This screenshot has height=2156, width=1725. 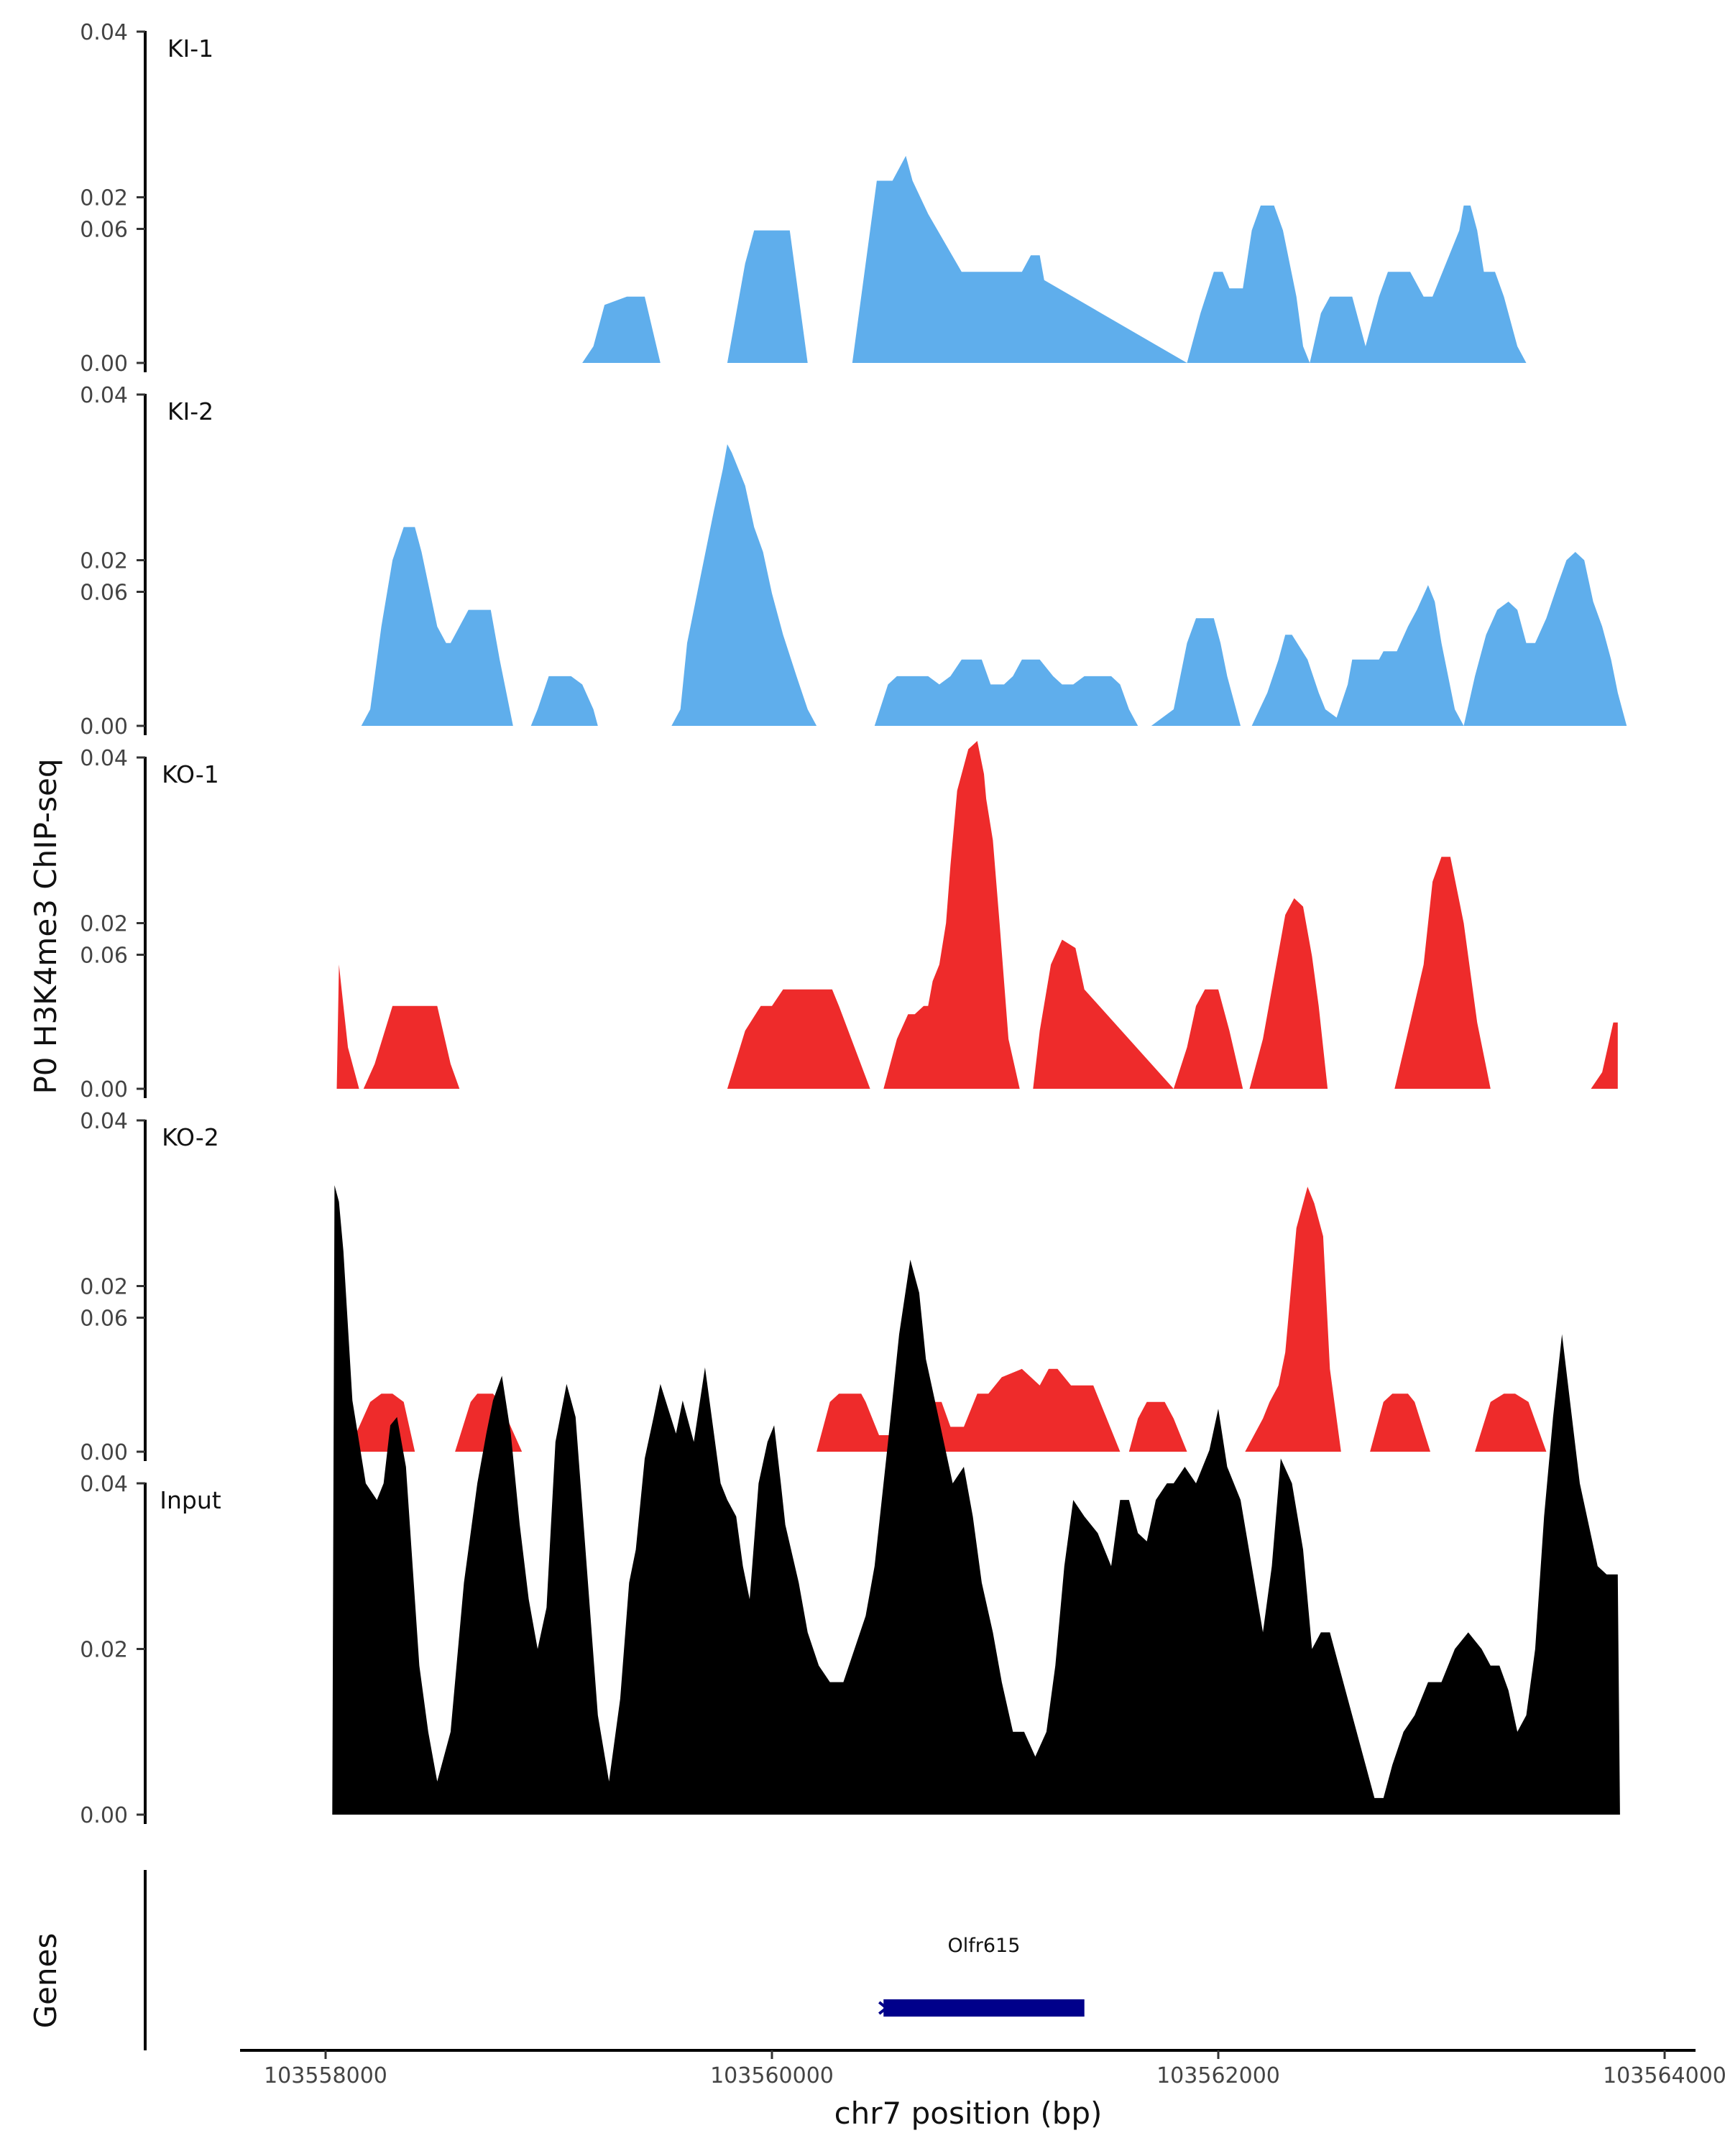 I want to click on gene-name: Olfr615, so click(x=984, y=1946).